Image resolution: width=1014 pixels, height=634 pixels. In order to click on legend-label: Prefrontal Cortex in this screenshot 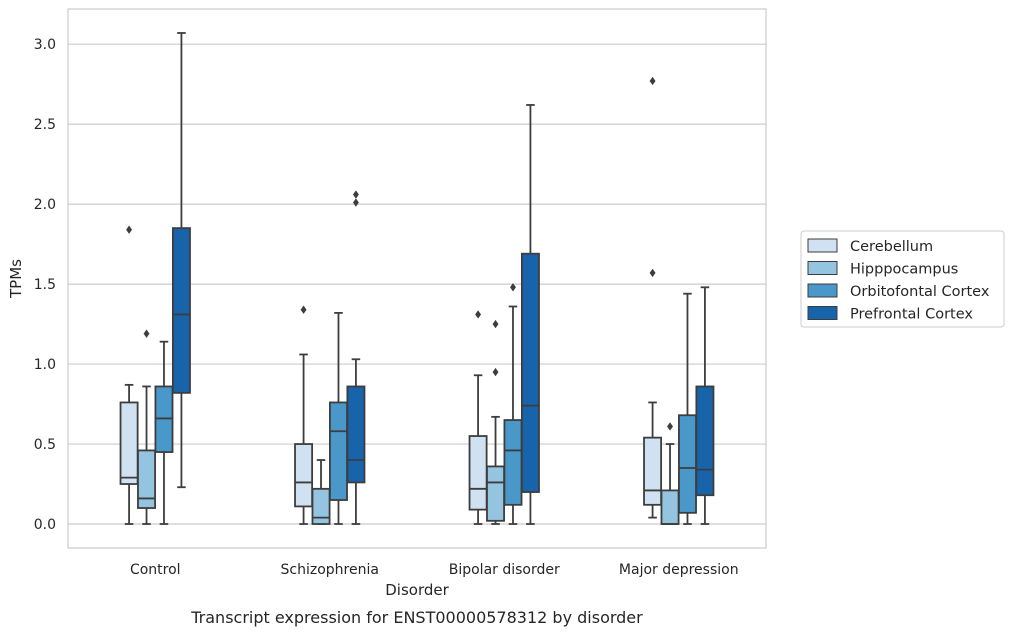, I will do `click(911, 315)`.